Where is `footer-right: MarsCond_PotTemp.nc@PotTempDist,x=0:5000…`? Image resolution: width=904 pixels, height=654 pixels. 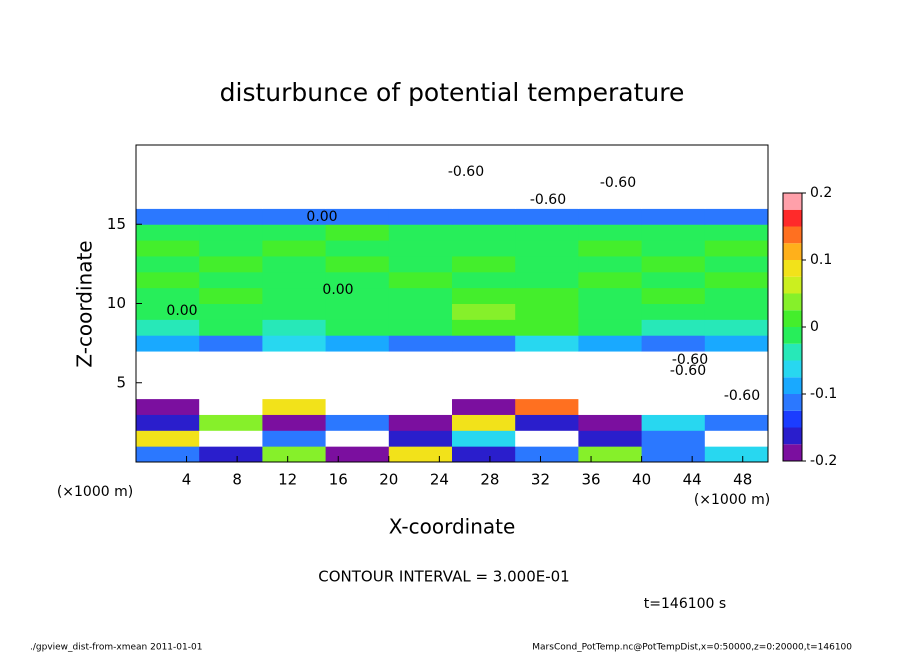 footer-right: MarsCond_PotTemp.nc@PotTempDist,x=0:5000… is located at coordinates (692, 648).